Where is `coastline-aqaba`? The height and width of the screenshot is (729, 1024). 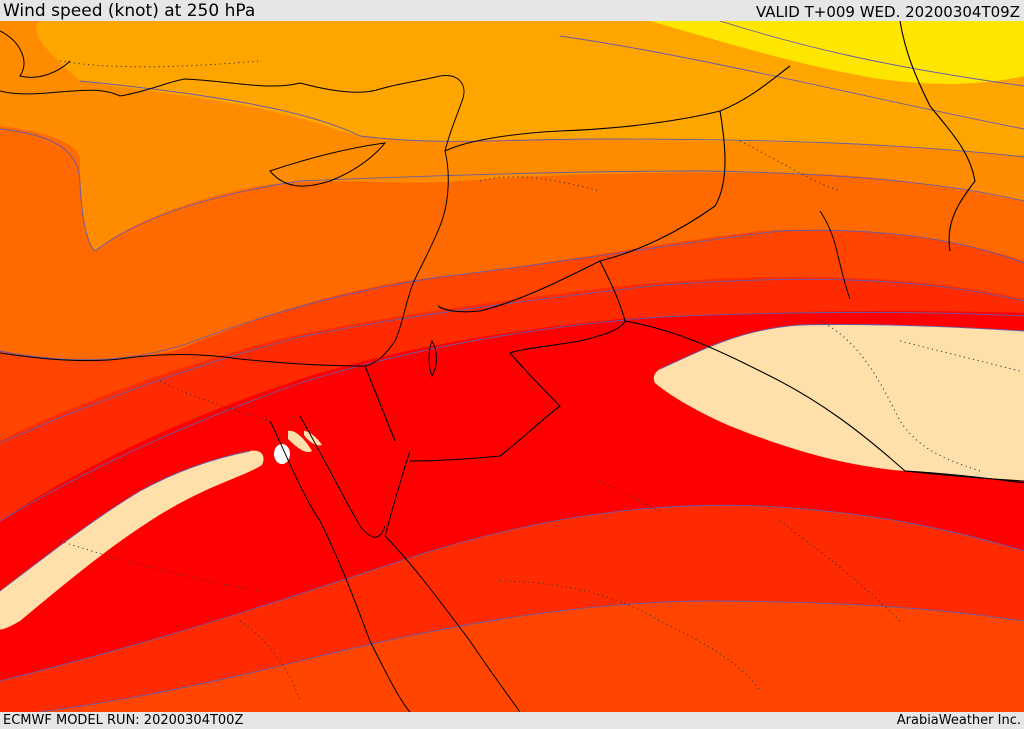 coastline-aqaba is located at coordinates (397, 493).